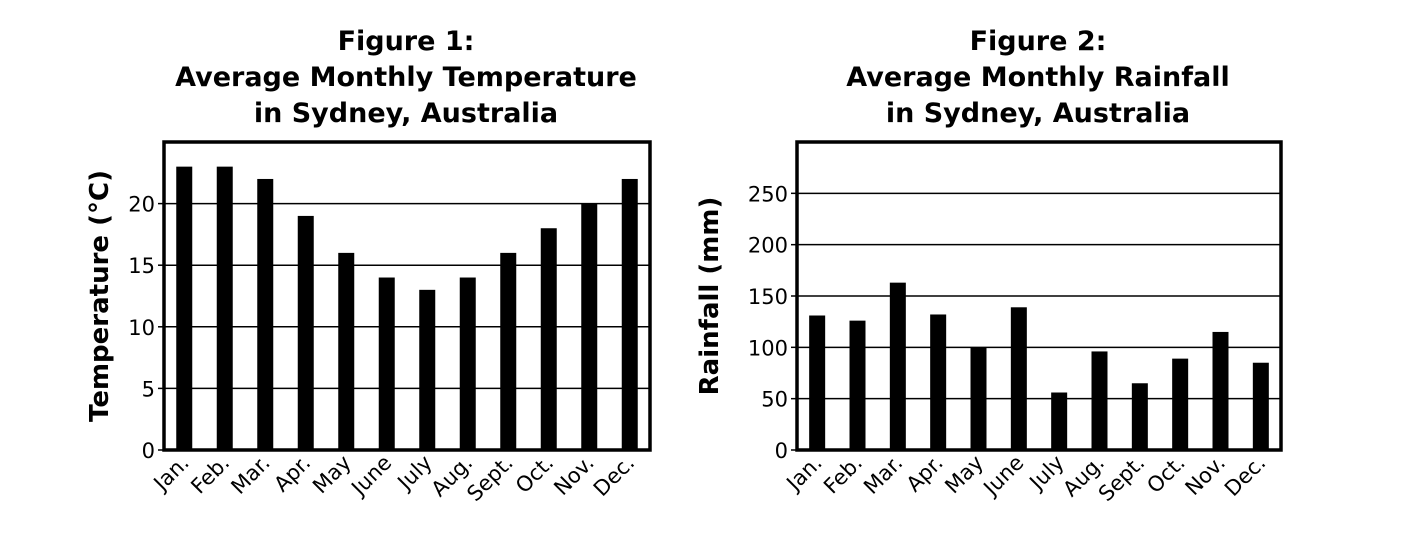 The width and height of the screenshot is (1416, 554). I want to click on chart-title-line: Average Monthly Rainfall, so click(1037, 77).